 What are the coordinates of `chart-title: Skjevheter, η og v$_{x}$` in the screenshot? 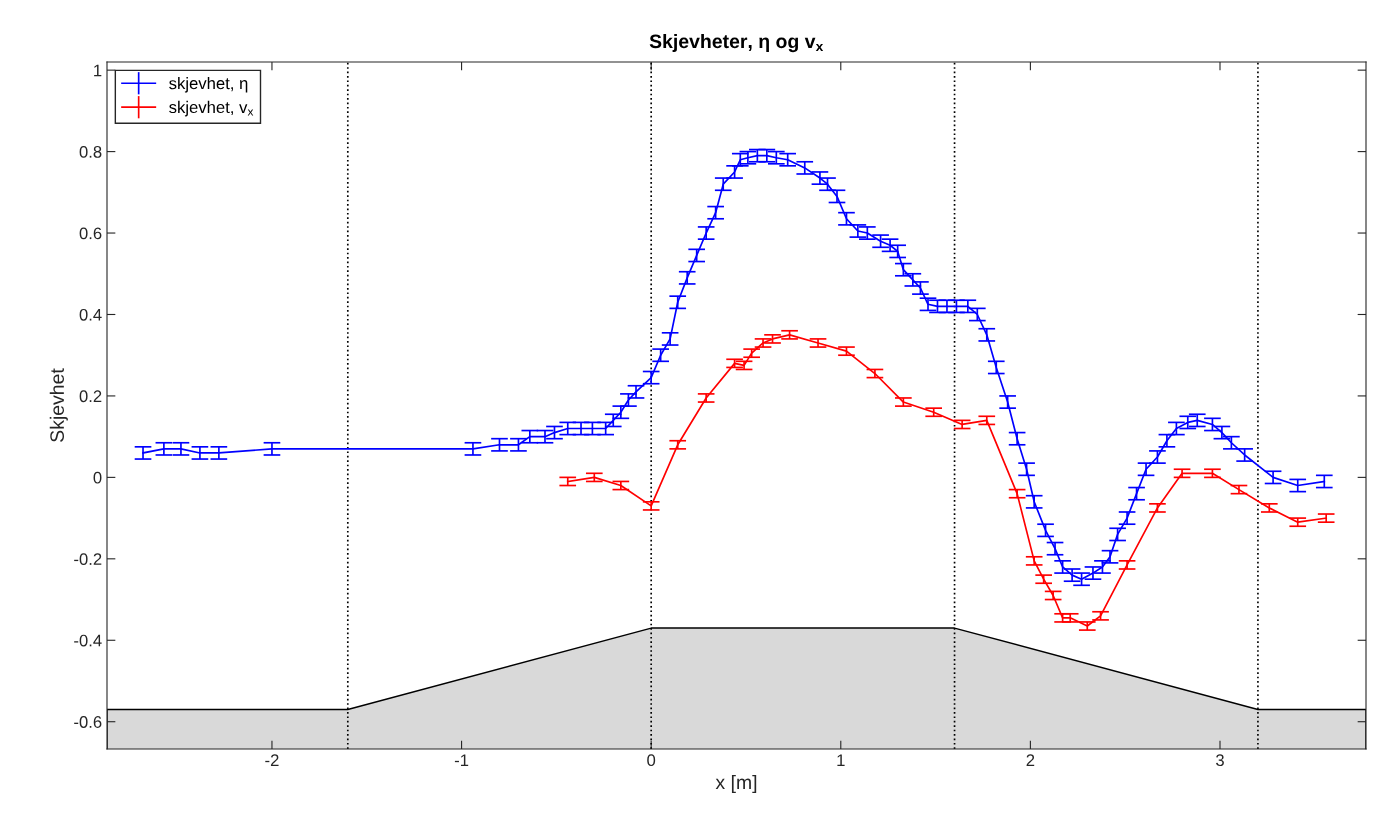 It's located at (736, 43).